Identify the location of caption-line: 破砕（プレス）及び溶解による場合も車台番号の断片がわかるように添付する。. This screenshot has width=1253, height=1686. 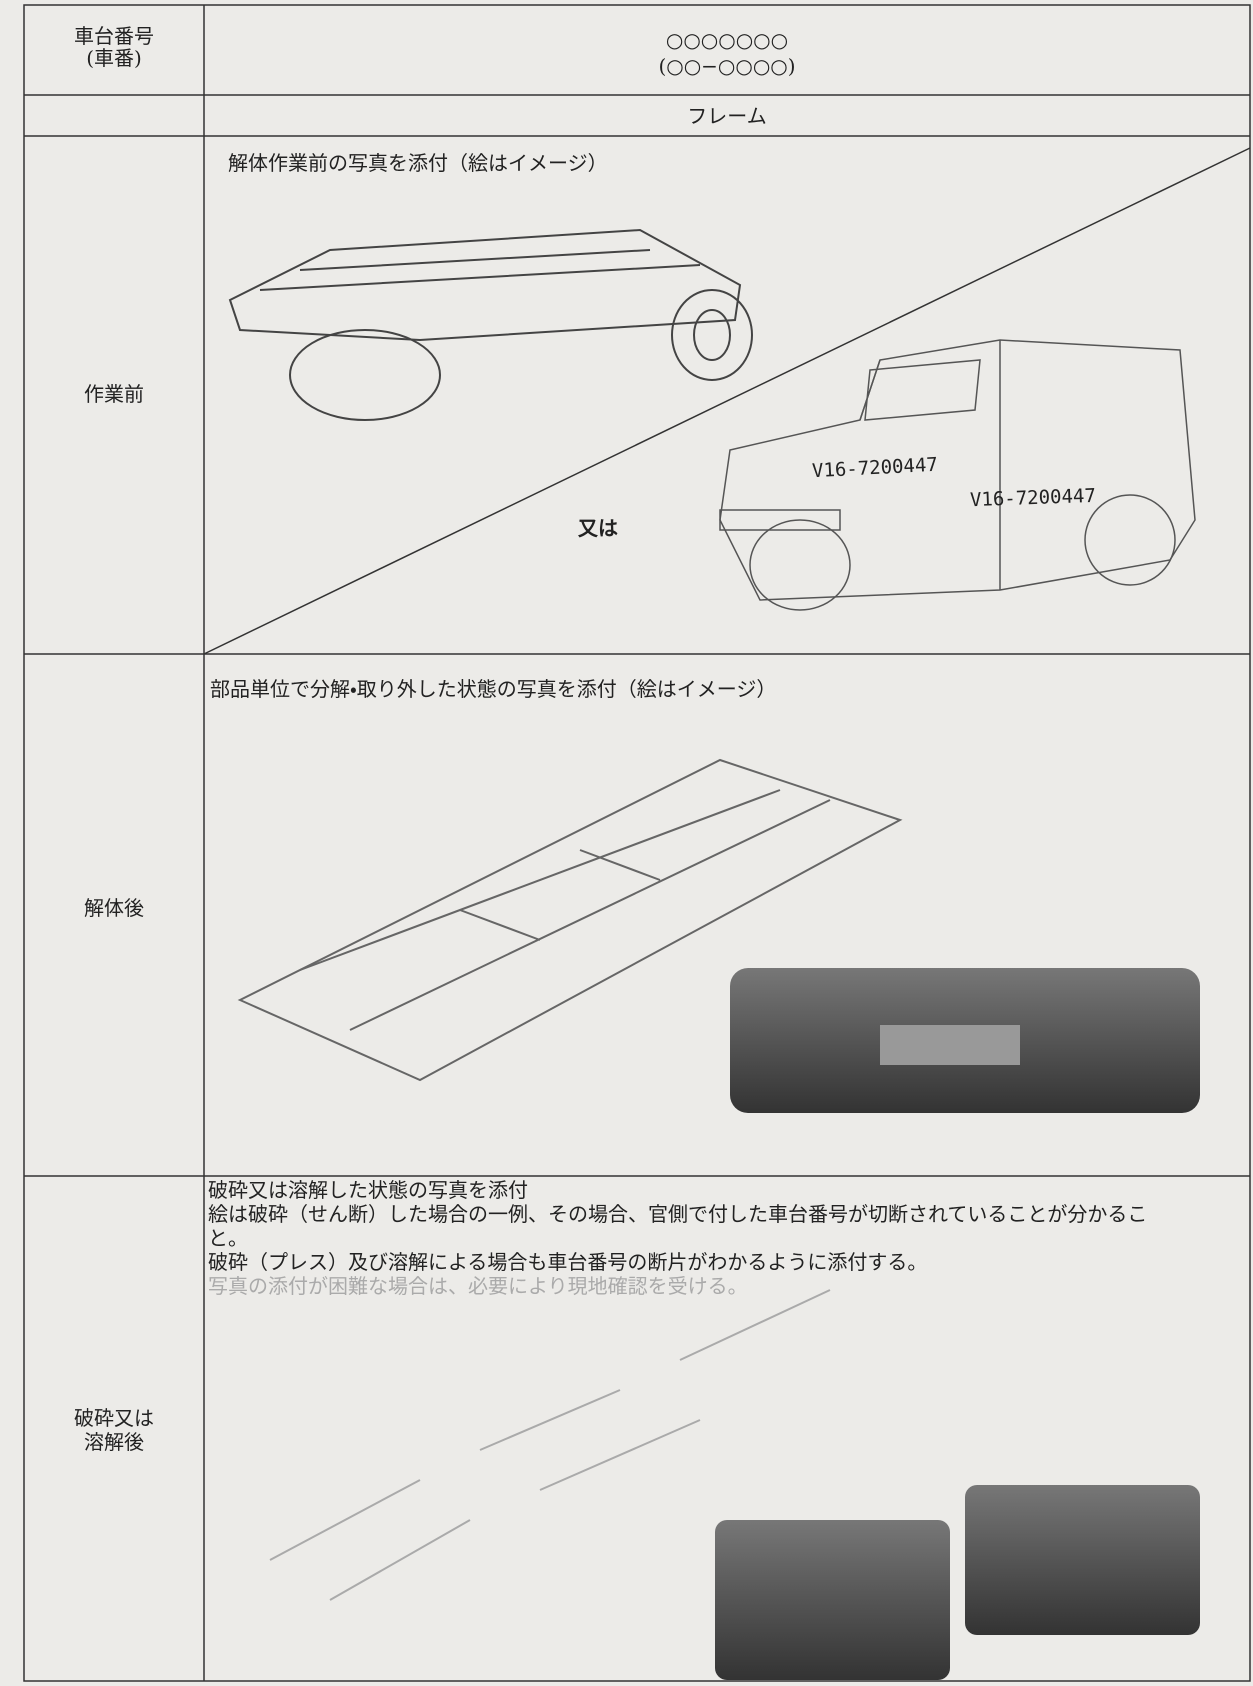
(568, 1262).